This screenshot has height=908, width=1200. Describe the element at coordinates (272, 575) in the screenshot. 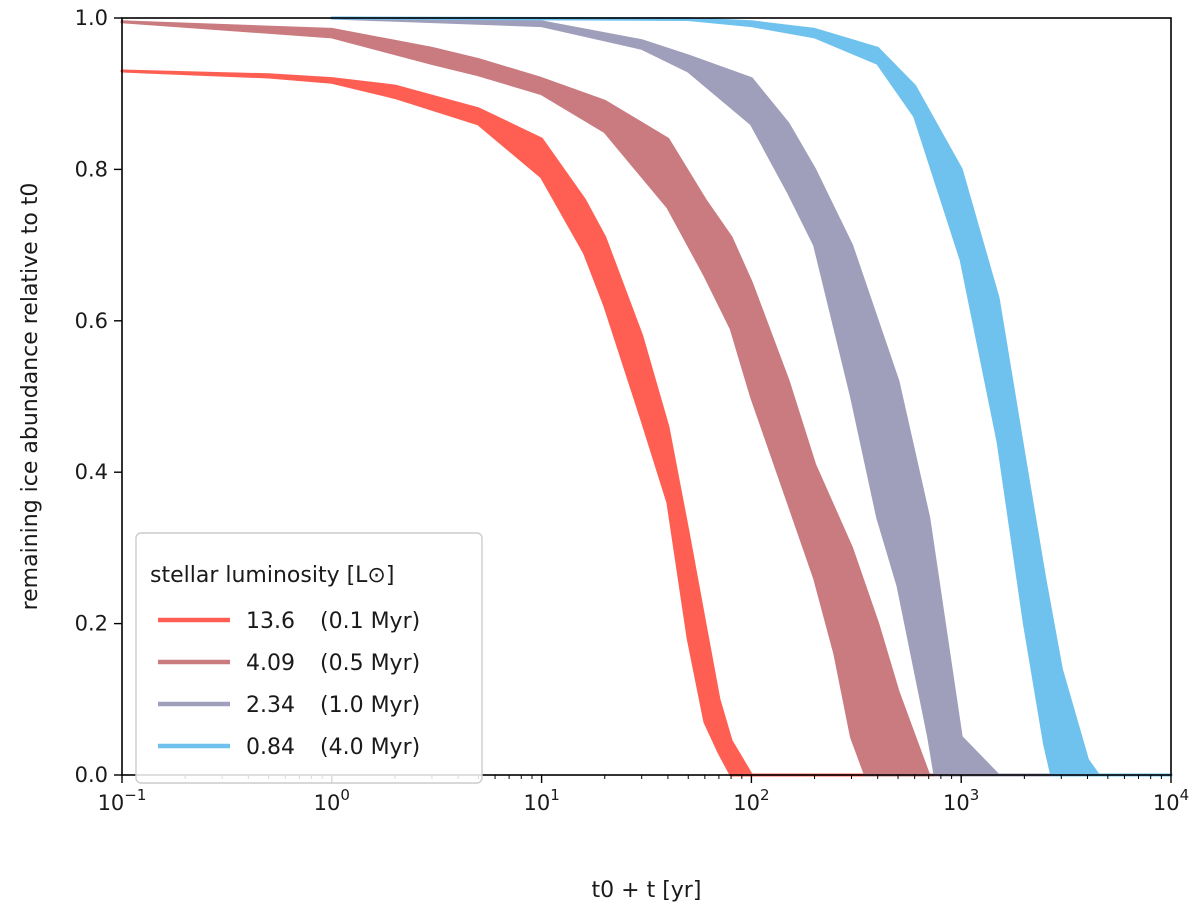

I see `legend-title: stellar luminosity [L⊙]` at that location.